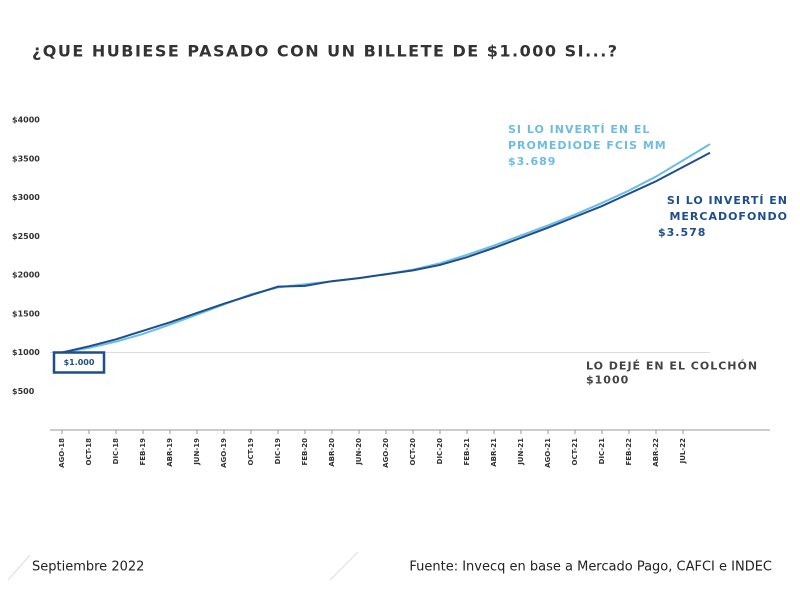 The width and height of the screenshot is (800, 589). I want to click on y-tick-label: $3500, so click(26, 158).